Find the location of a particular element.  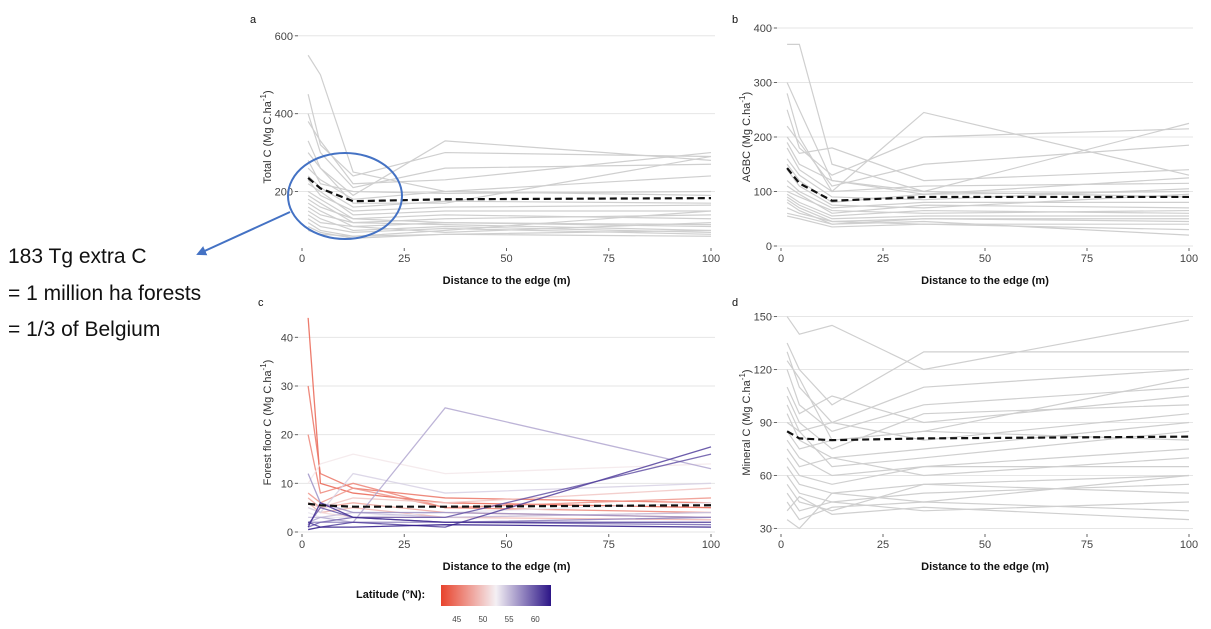

annotation-graphics is located at coordinates (299, 204).